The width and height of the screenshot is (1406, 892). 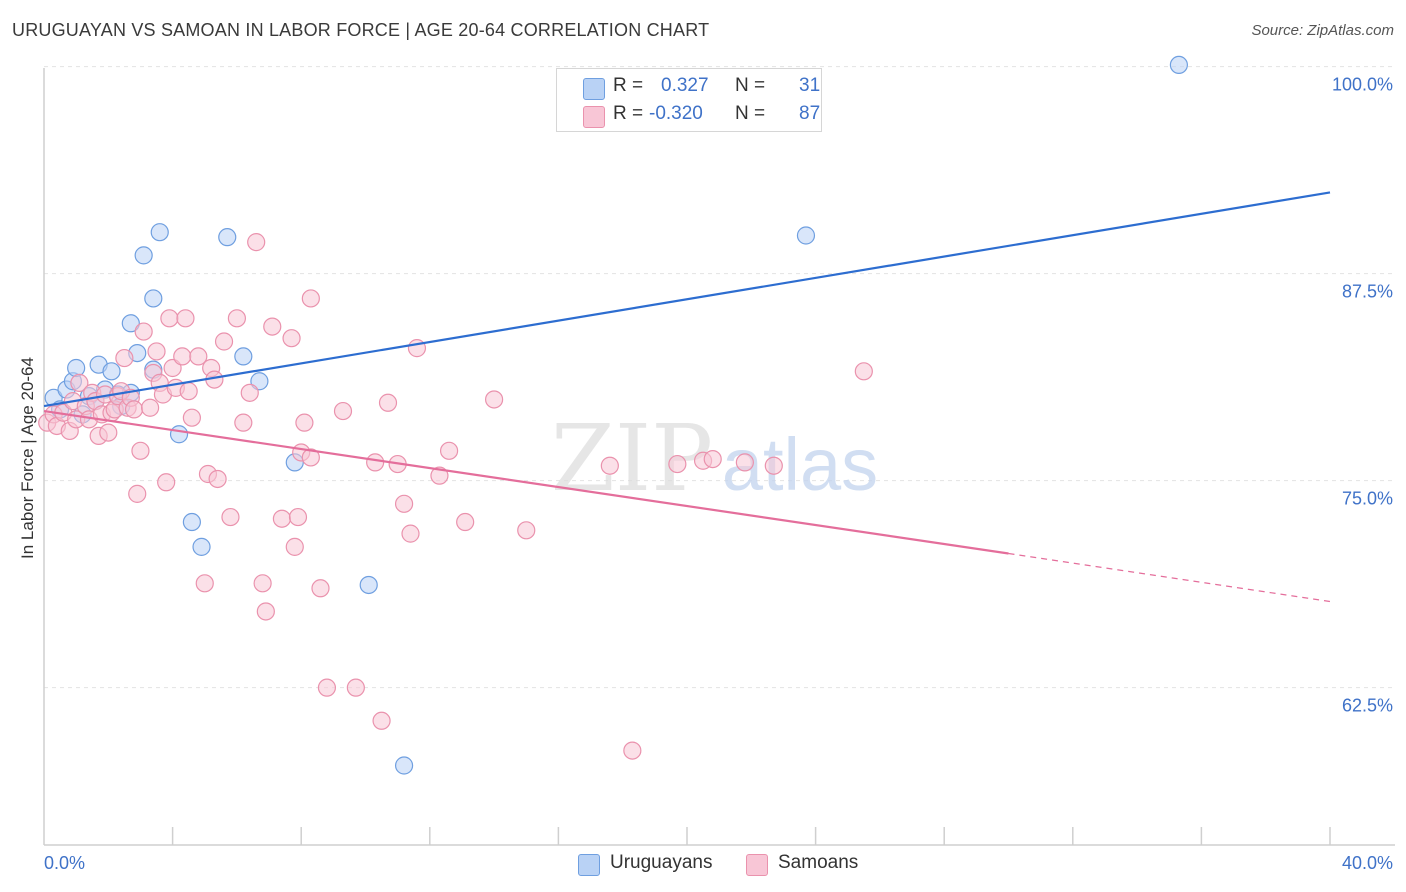 What do you see at coordinates (1367, 292) in the screenshot?
I see `y-tick-label: 87.5%` at bounding box center [1367, 292].